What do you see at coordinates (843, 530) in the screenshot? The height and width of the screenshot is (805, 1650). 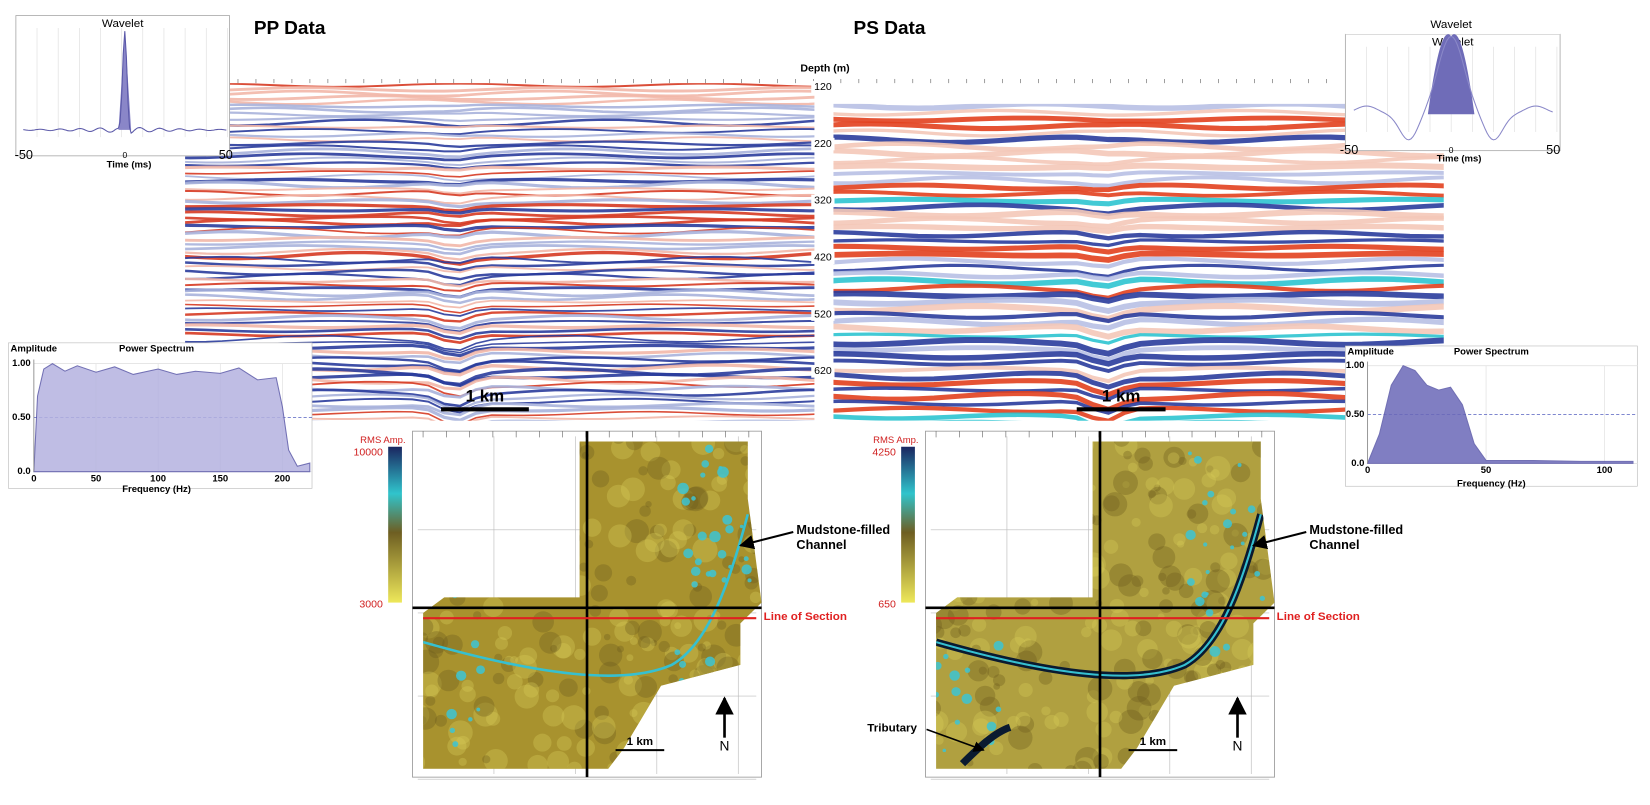 I see `channel-label: Mudstone-filled` at bounding box center [843, 530].